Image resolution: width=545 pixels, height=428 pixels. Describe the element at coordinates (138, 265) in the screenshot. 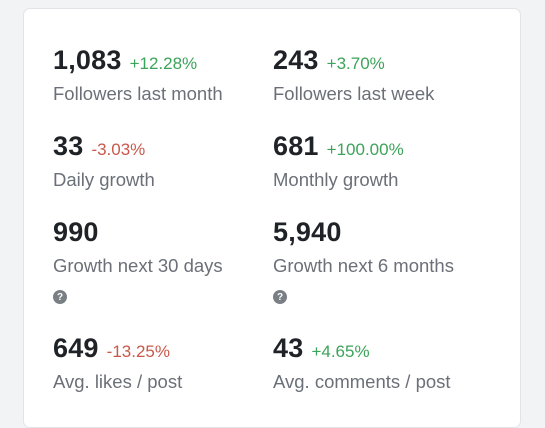

I see `stat-label: Growth next 30 days` at that location.